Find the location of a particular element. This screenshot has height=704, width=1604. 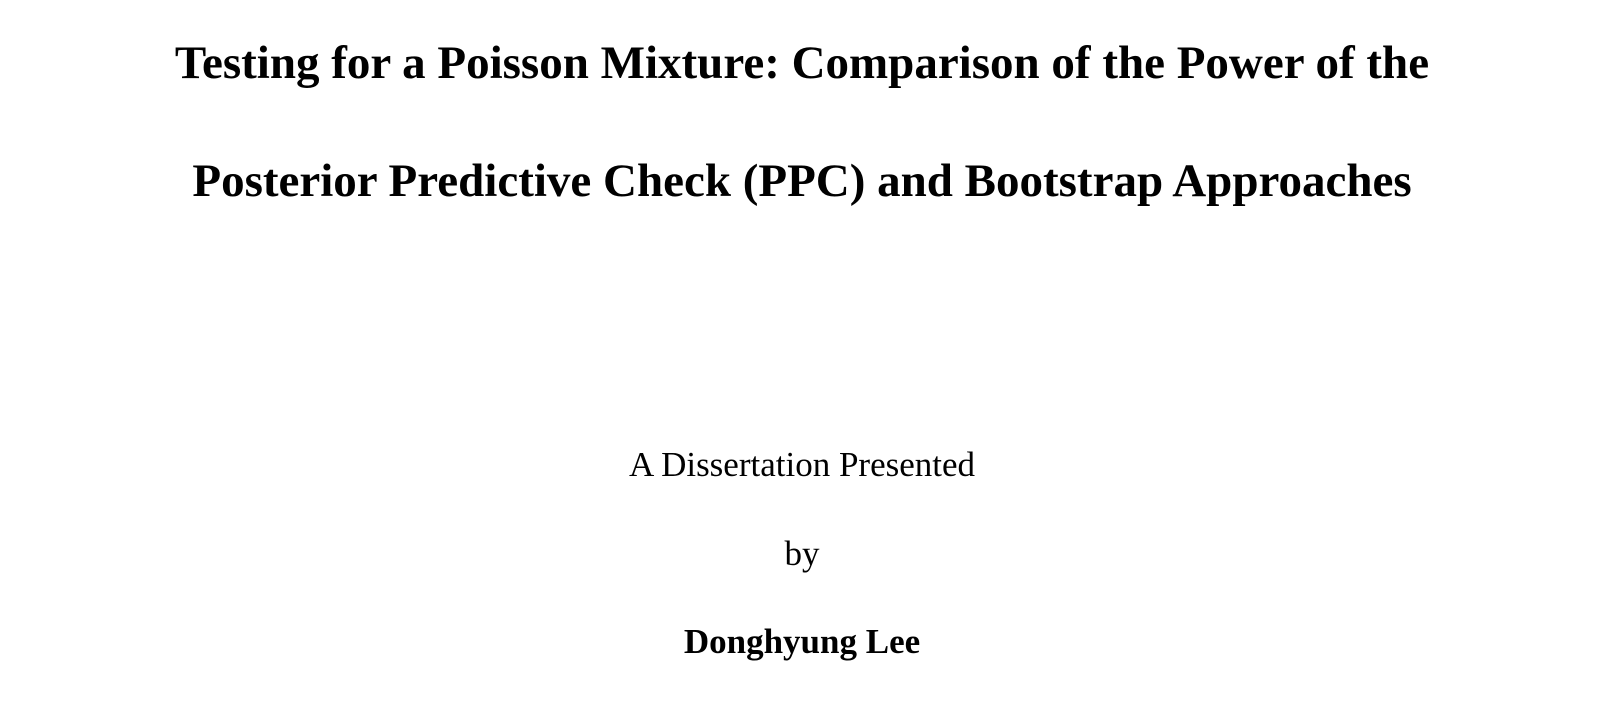

author-name: Donghyung Lee is located at coordinates (802, 641).